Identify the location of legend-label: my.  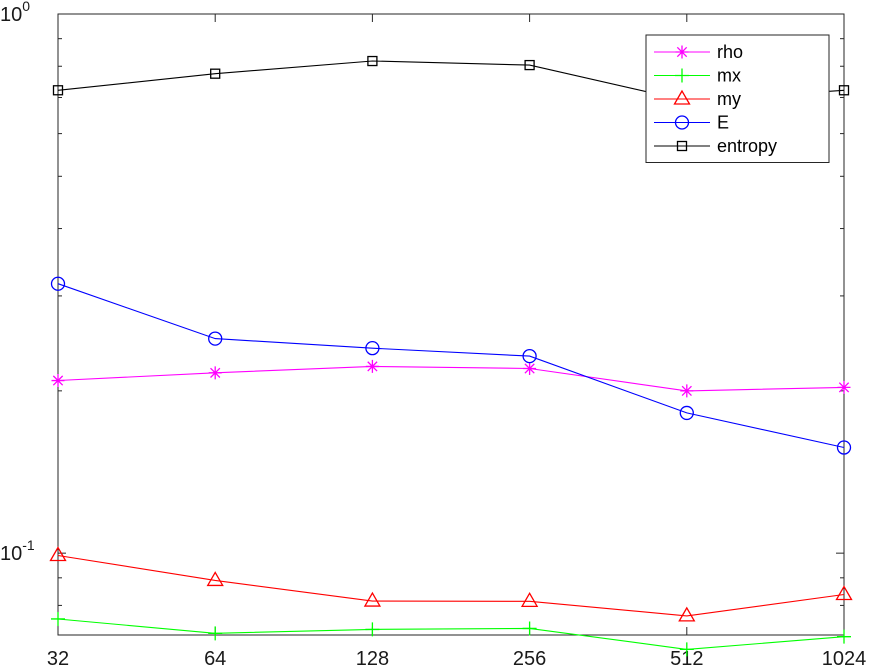
(729, 99).